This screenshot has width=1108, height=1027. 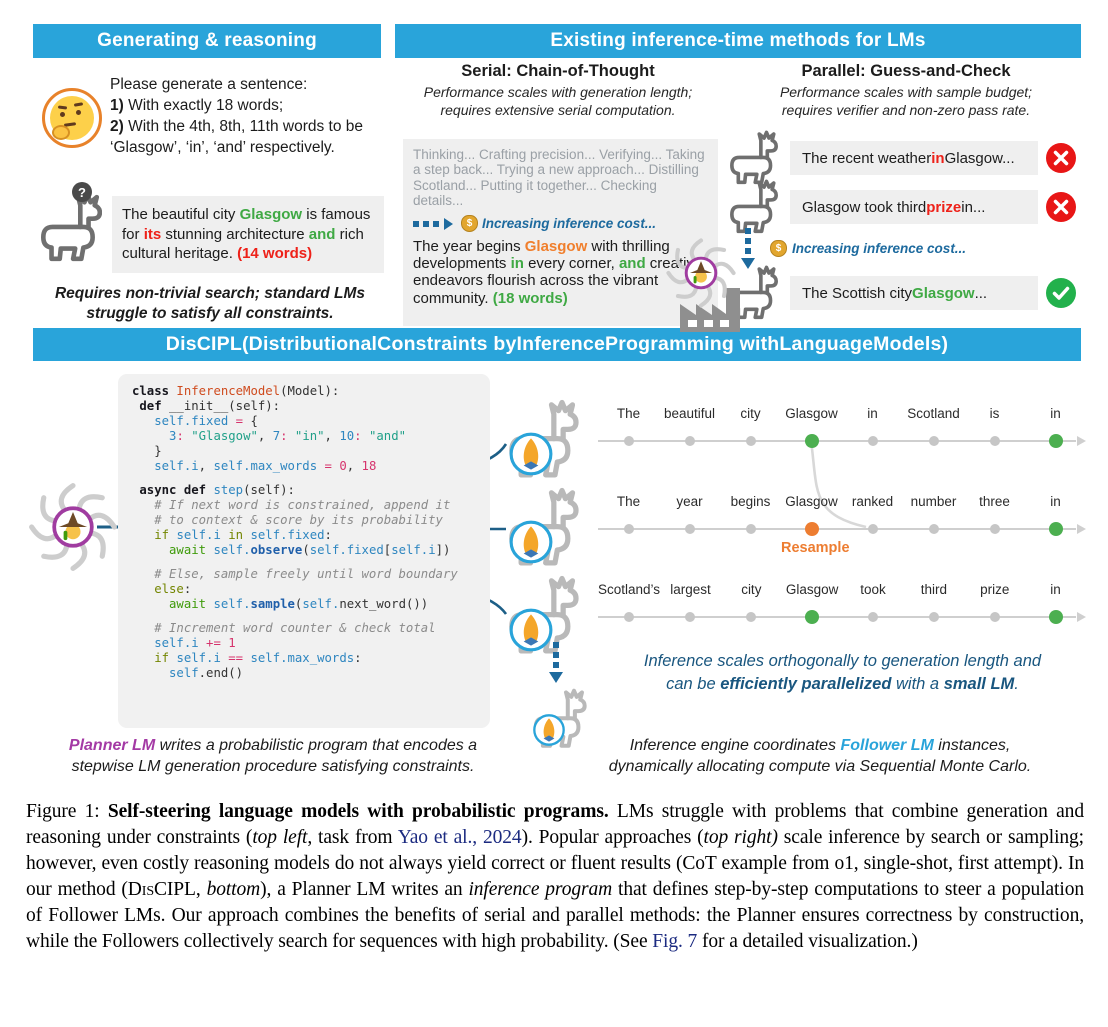 What do you see at coordinates (881, 344) in the screenshot?
I see `text-segment: M` at bounding box center [881, 344].